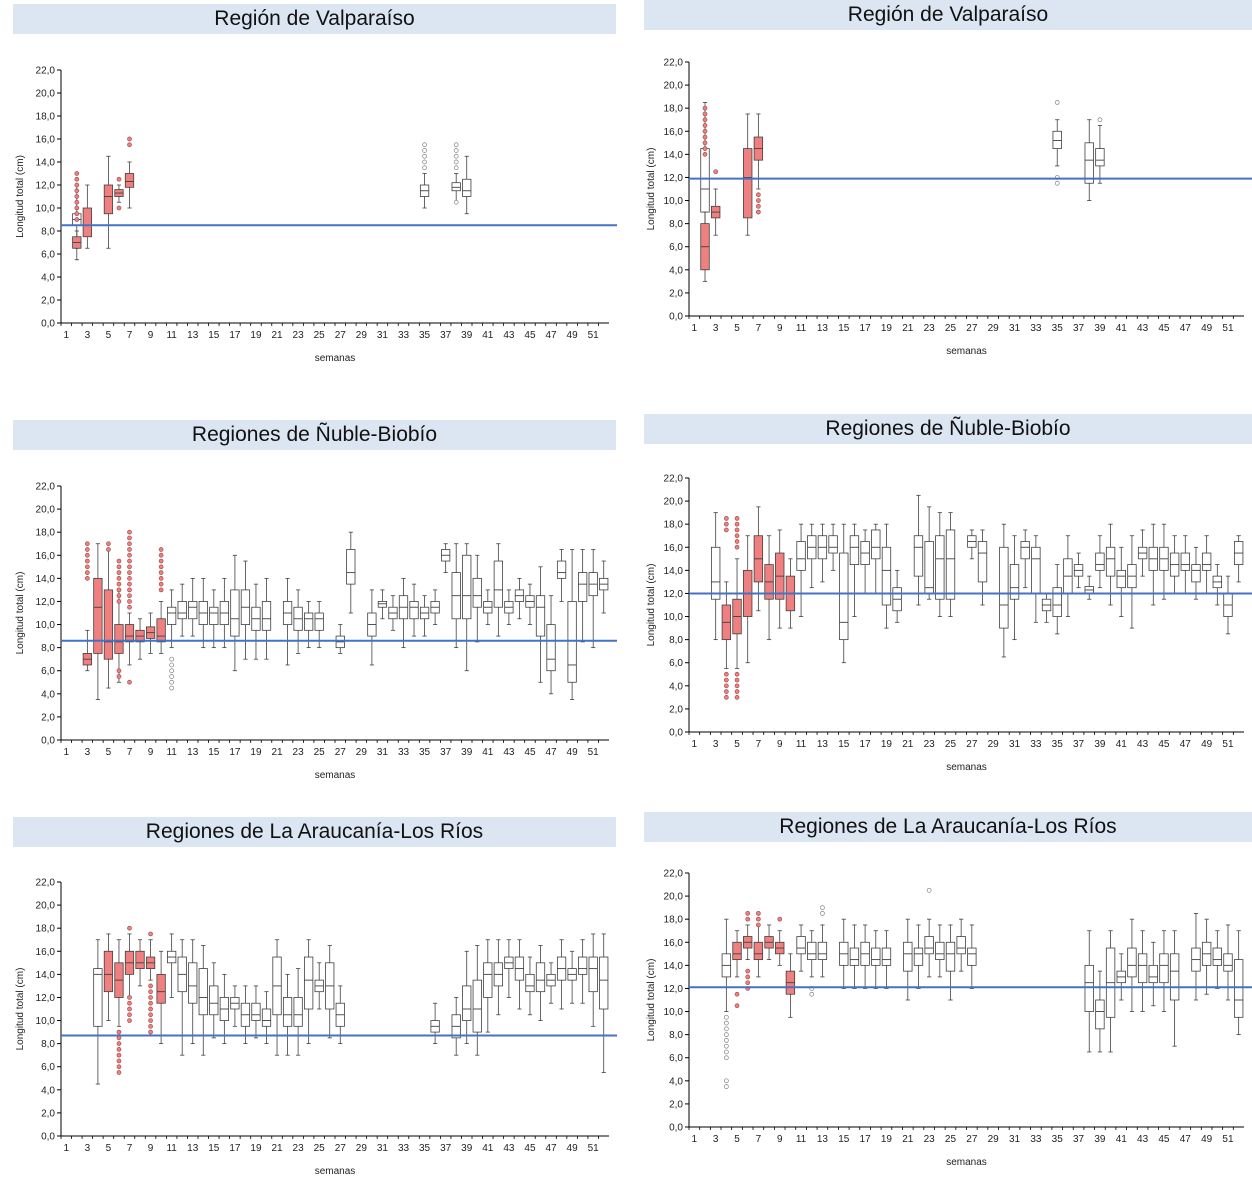 The width and height of the screenshot is (1252, 1180). I want to click on y-tick-label: 2,0, so click(48, 301).